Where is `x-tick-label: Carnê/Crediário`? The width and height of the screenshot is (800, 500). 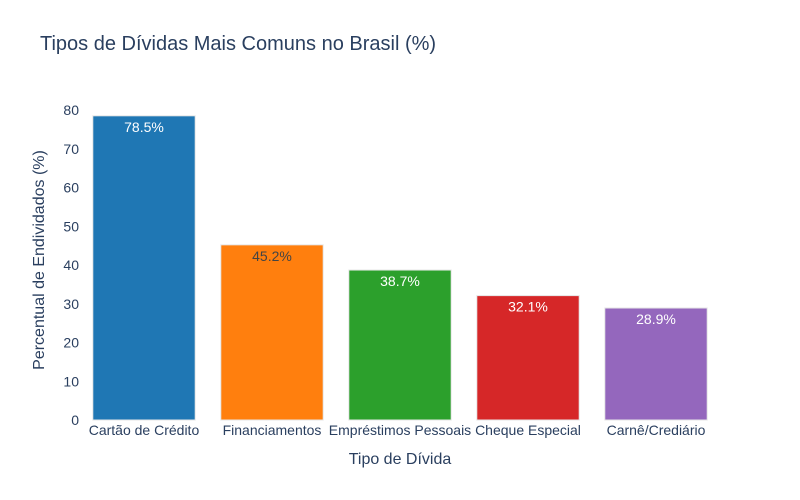 x-tick-label: Carnê/Crediário is located at coordinates (656, 430).